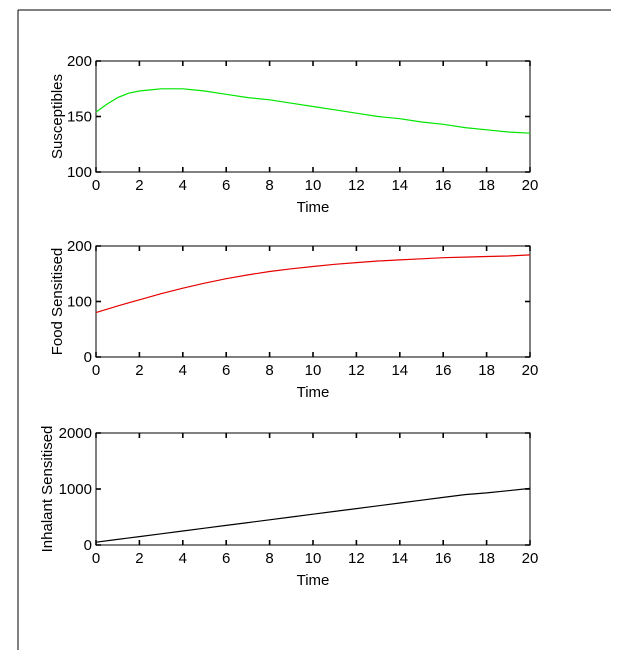 The image size is (617, 654). I want to click on chart2-series-line, so click(313, 284).